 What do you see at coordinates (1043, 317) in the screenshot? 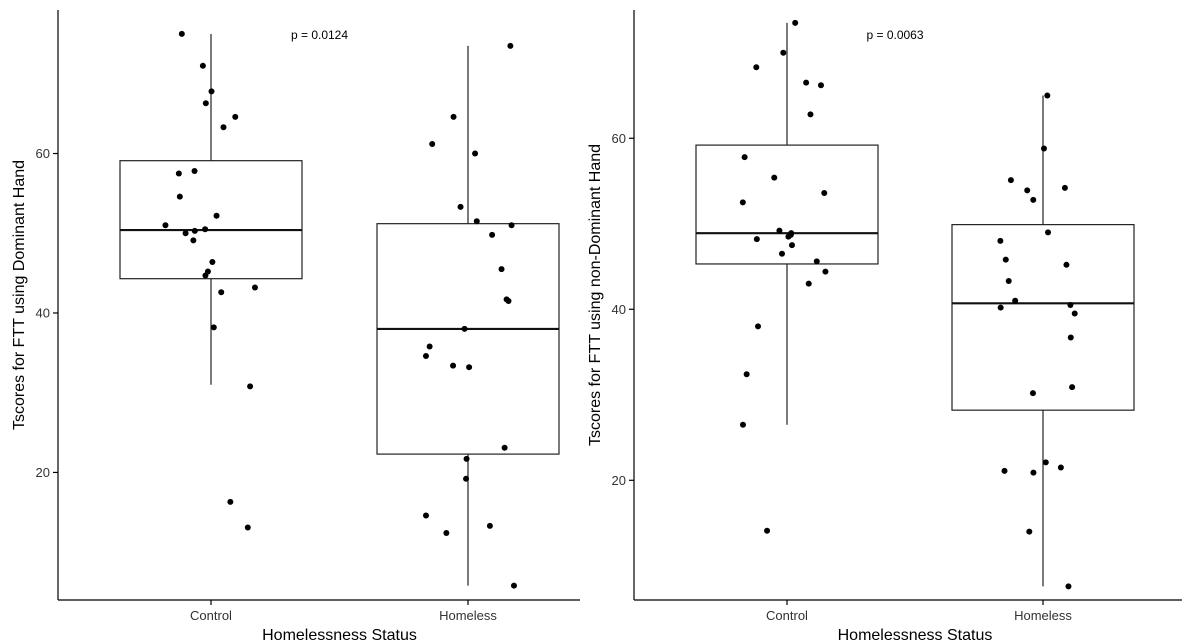
I see `box-homeless` at bounding box center [1043, 317].